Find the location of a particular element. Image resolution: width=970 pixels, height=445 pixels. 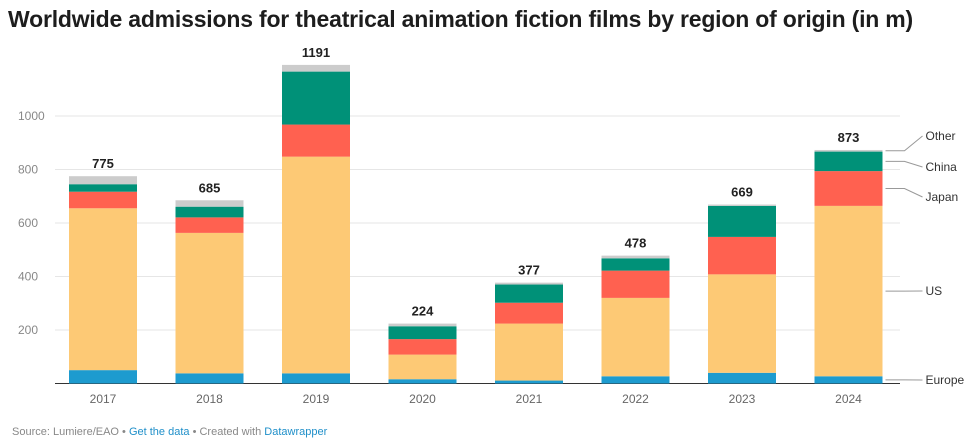

total-label-2019: 1191 is located at coordinates (316, 52).